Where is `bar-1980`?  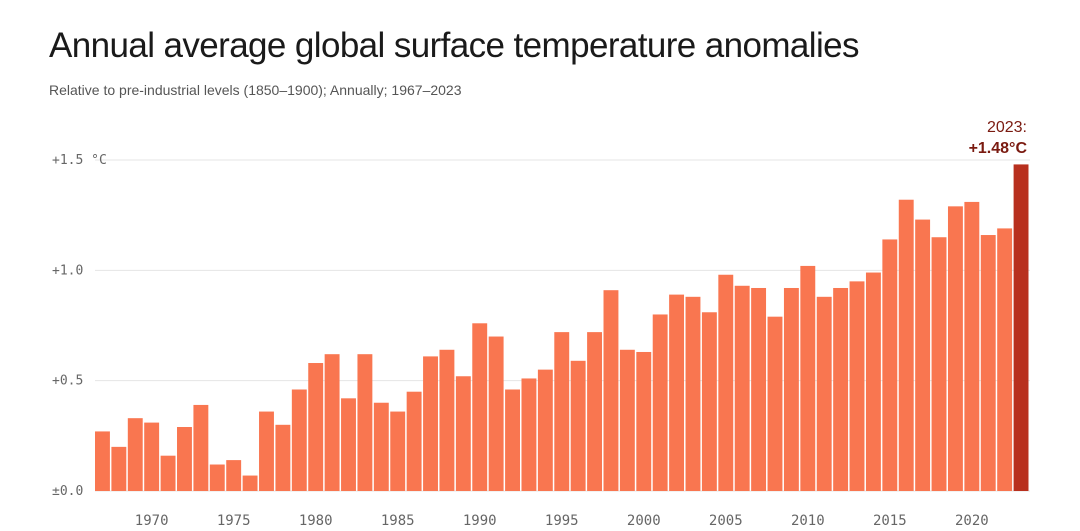 bar-1980 is located at coordinates (316, 427).